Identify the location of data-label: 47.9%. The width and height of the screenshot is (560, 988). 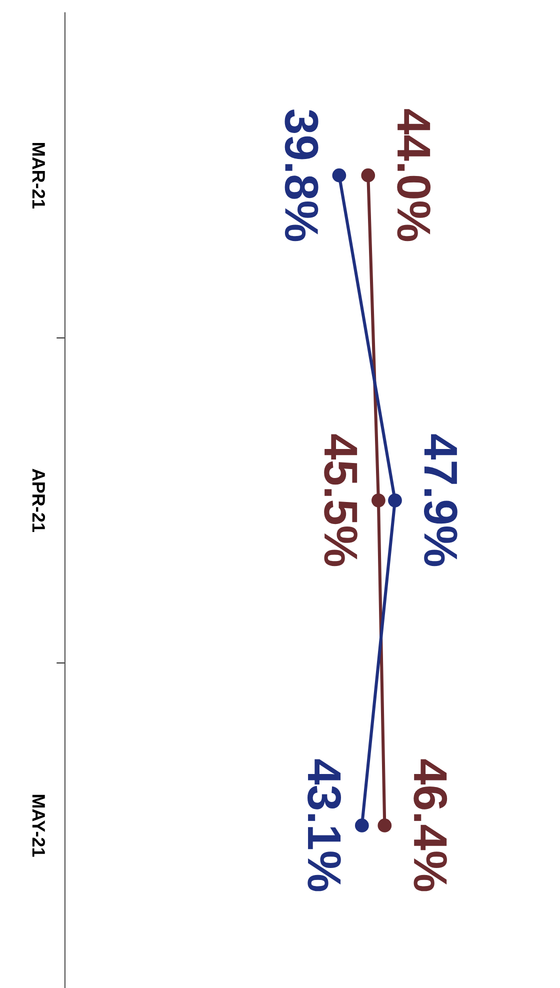
(441, 500).